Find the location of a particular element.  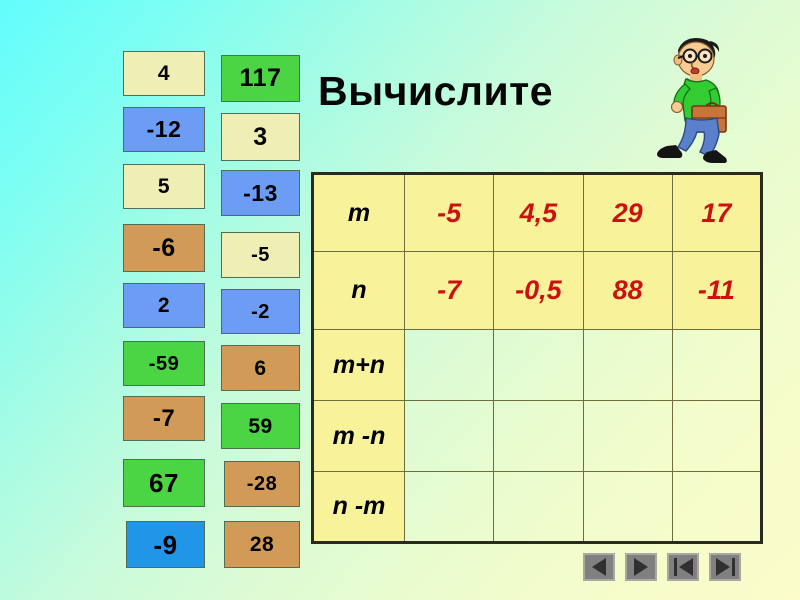

number-tile: 3 is located at coordinates (260, 137).